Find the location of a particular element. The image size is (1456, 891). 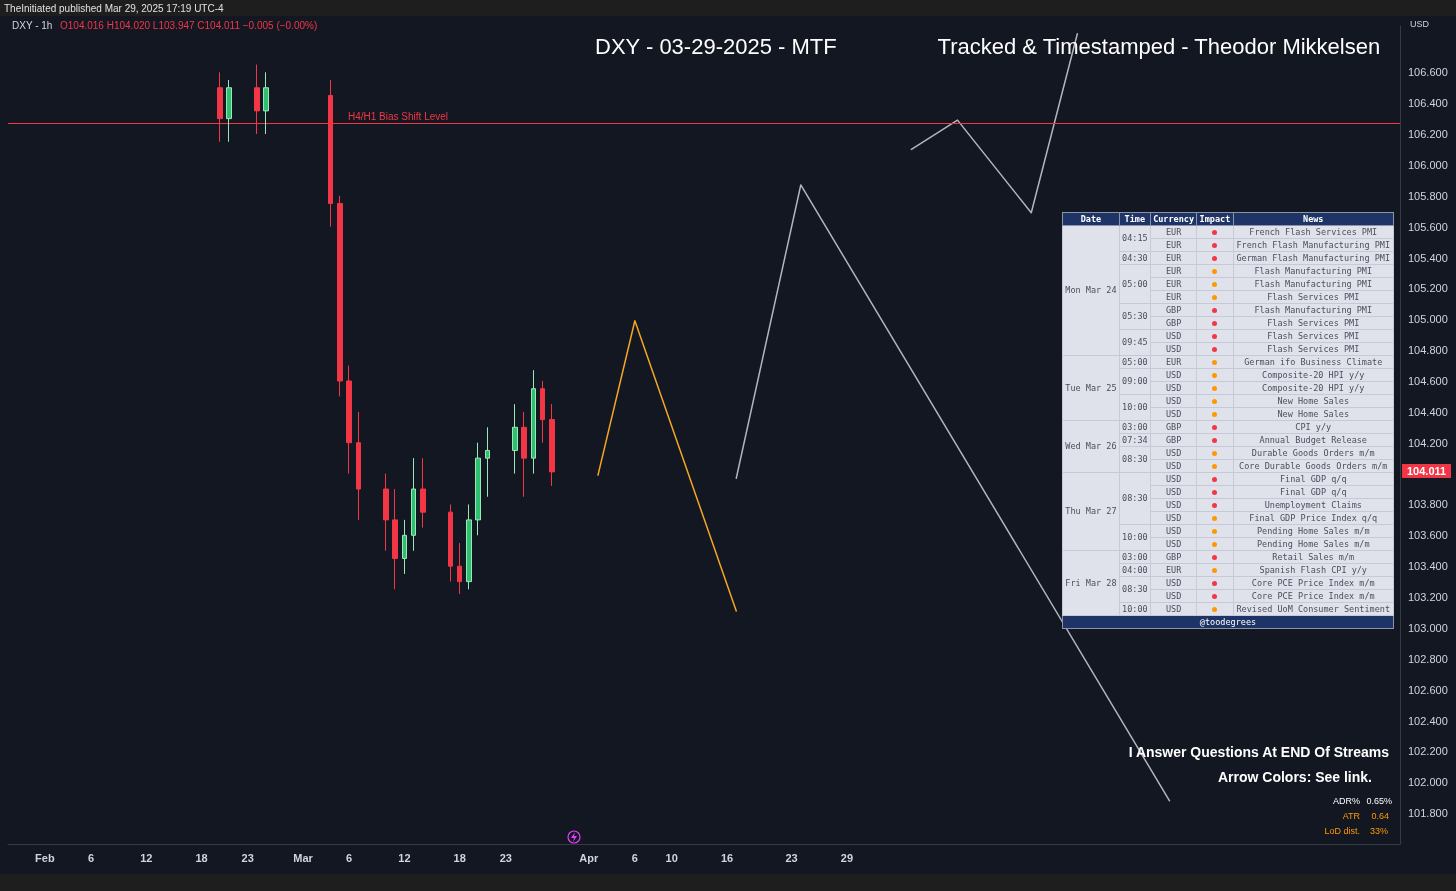

x-tick-label: 10 is located at coordinates (671, 857).